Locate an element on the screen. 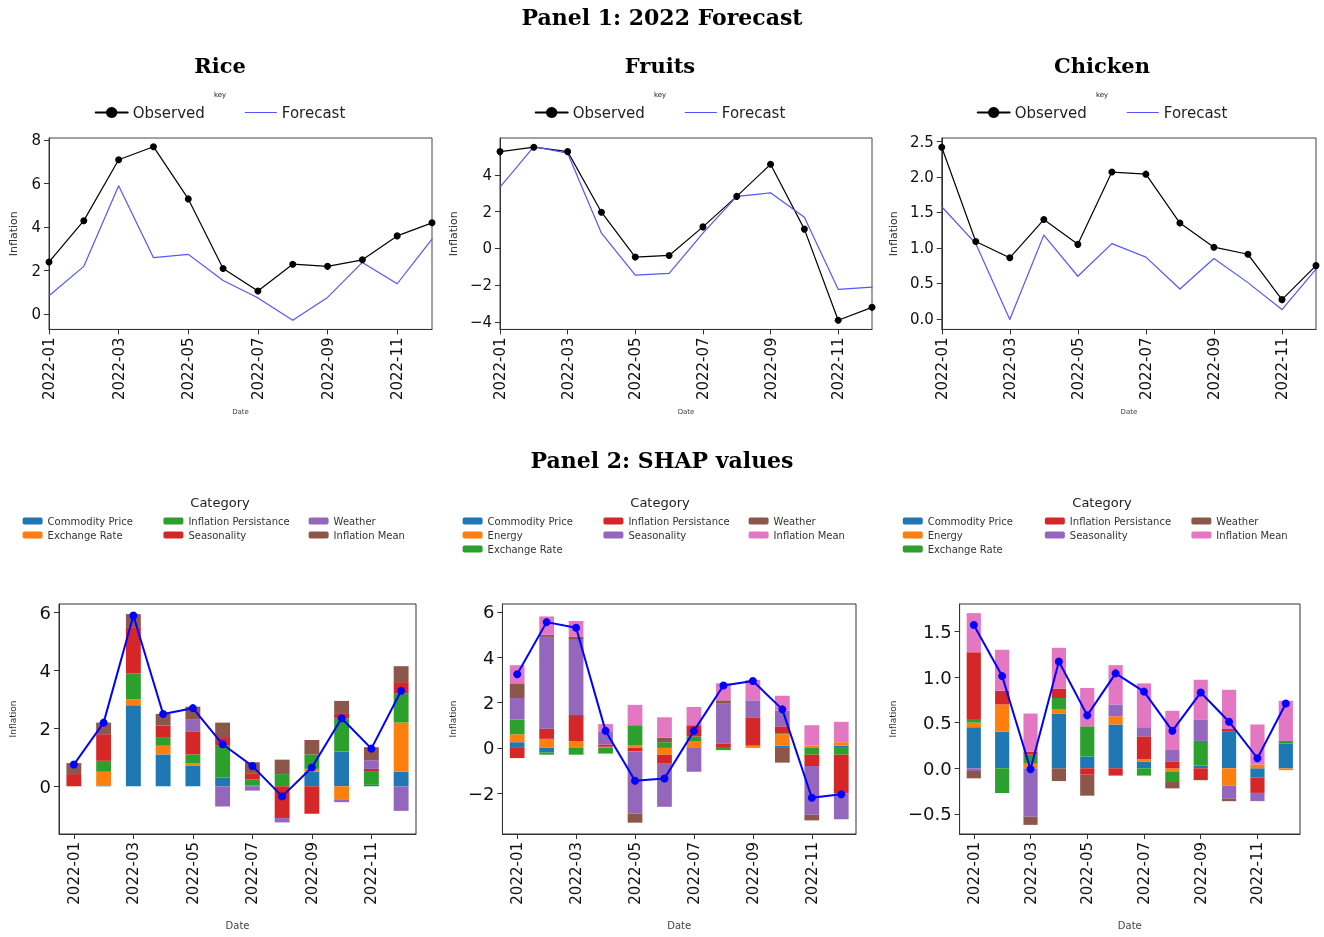 The image size is (1324, 937). legend-label: Weather is located at coordinates (1238, 521).